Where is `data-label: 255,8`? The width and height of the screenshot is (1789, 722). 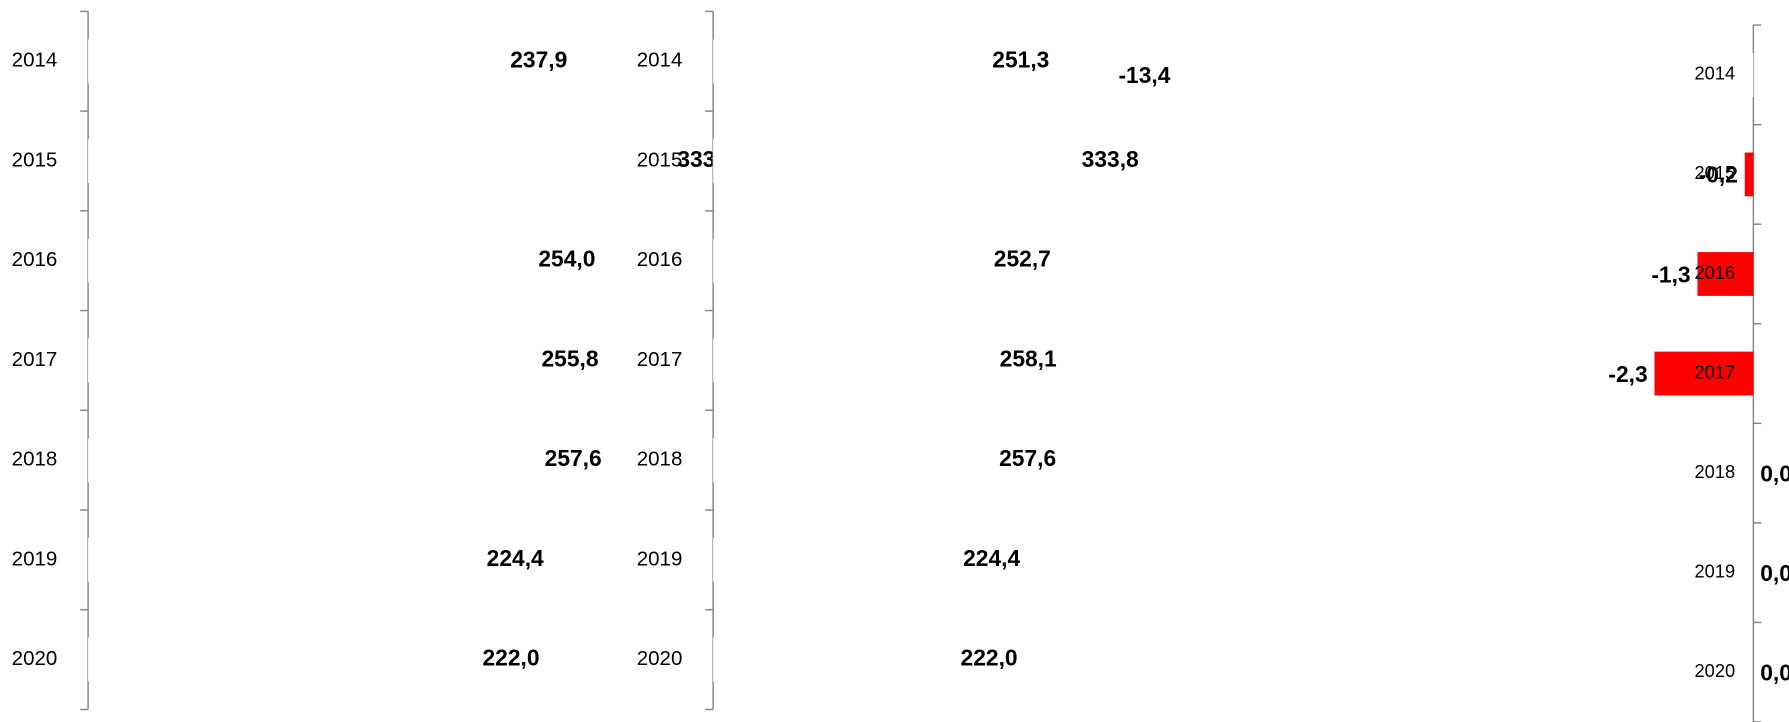 data-label: 255,8 is located at coordinates (570, 358).